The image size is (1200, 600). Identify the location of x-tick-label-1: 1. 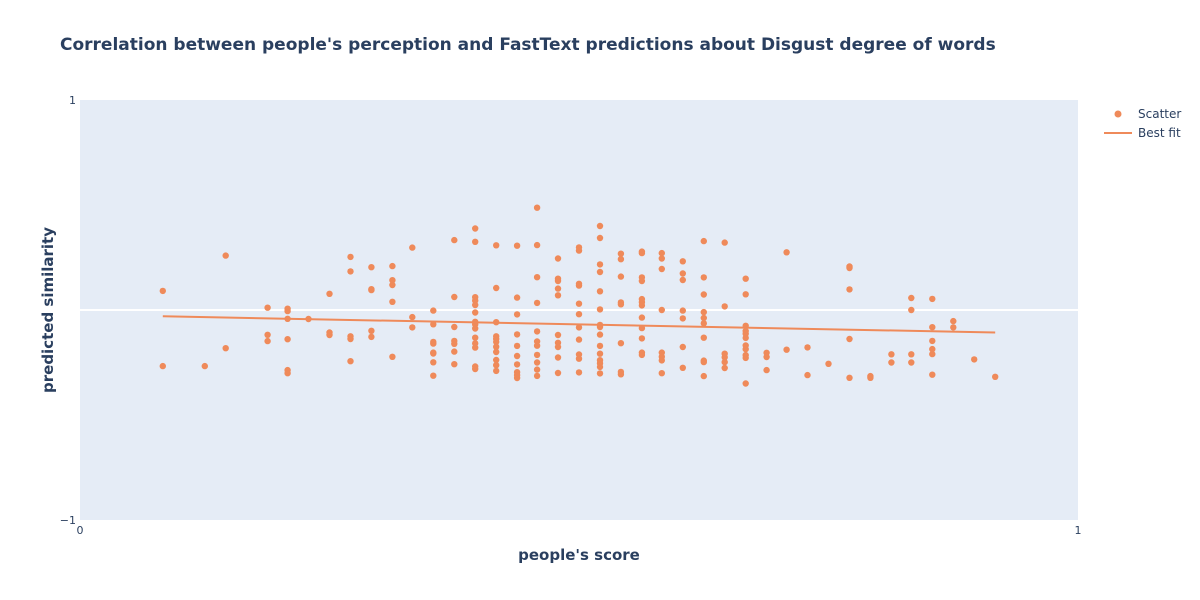
(1078, 530).